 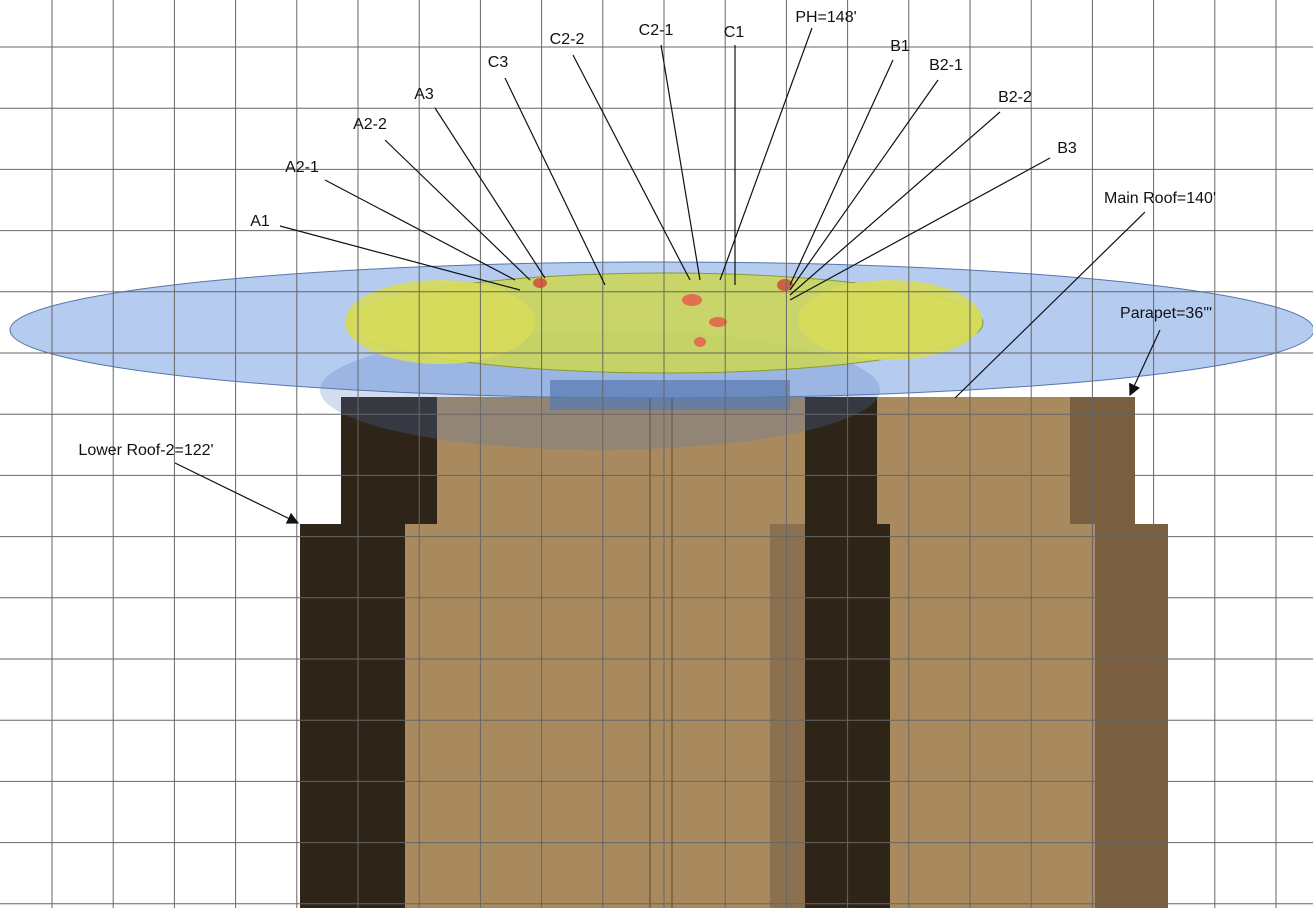 I want to click on label: B3, so click(x=1067, y=148).